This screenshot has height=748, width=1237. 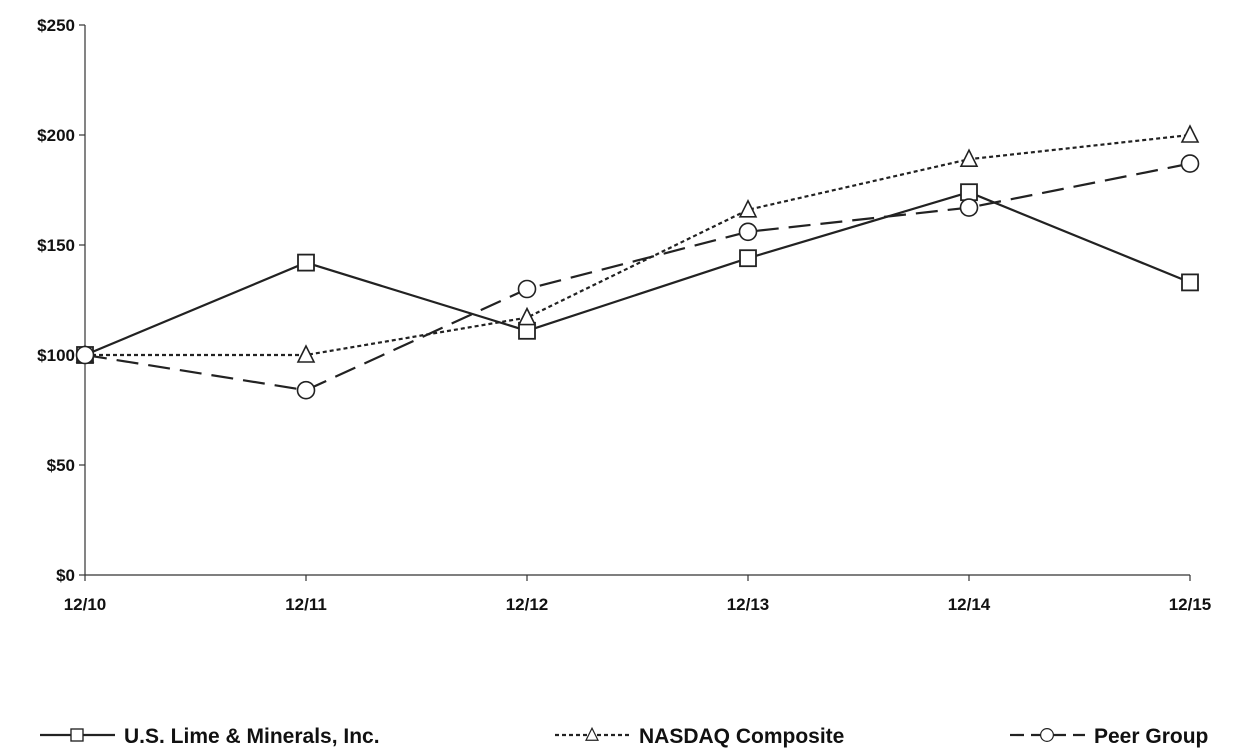 I want to click on legend-item: NASDAQ Composite, so click(x=699, y=736).